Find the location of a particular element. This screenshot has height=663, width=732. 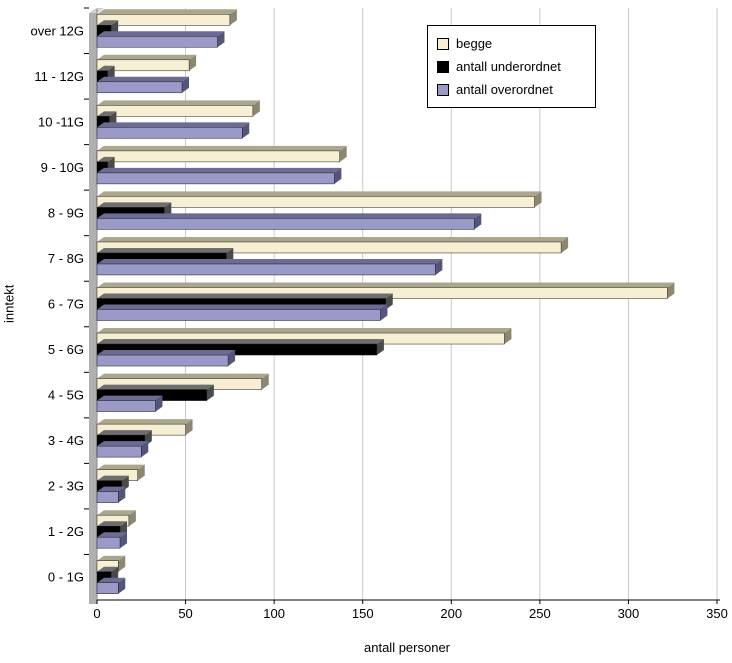

legend-item: begge is located at coordinates (514, 43).